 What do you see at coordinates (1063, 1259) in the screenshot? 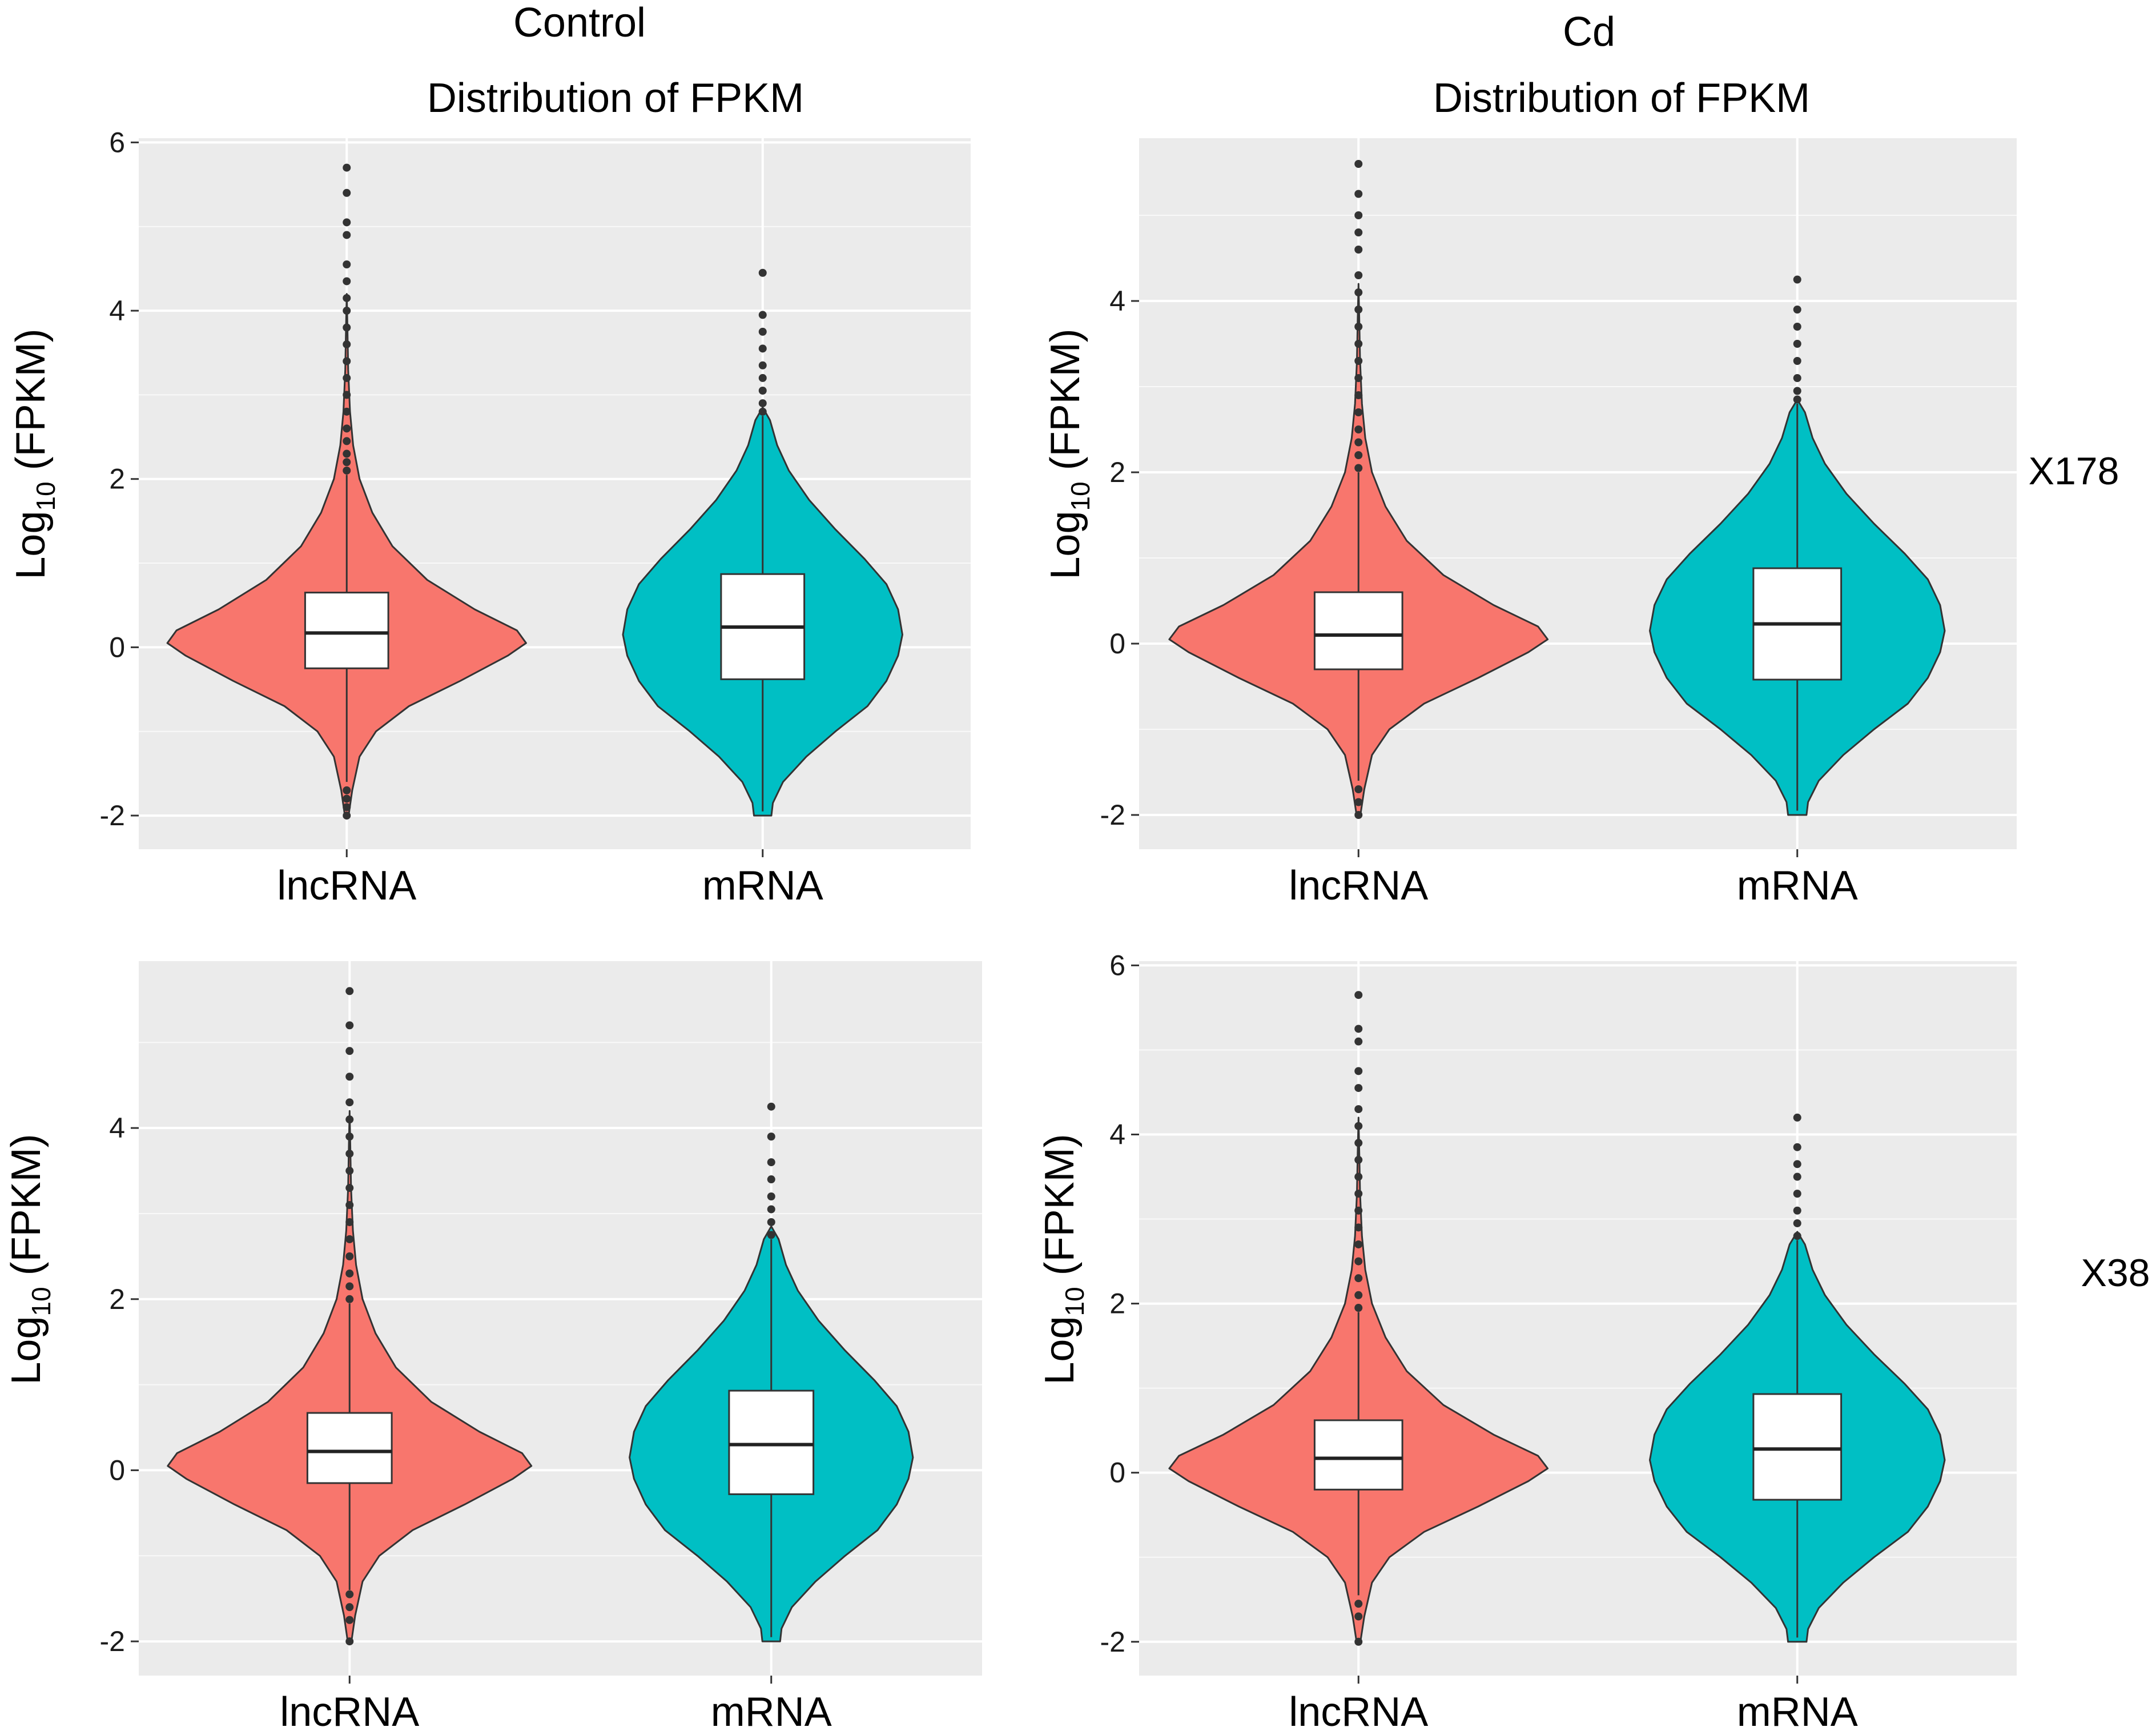
I see `y-axis-label-cd-x38: Log10 (FPKM)` at bounding box center [1063, 1259].